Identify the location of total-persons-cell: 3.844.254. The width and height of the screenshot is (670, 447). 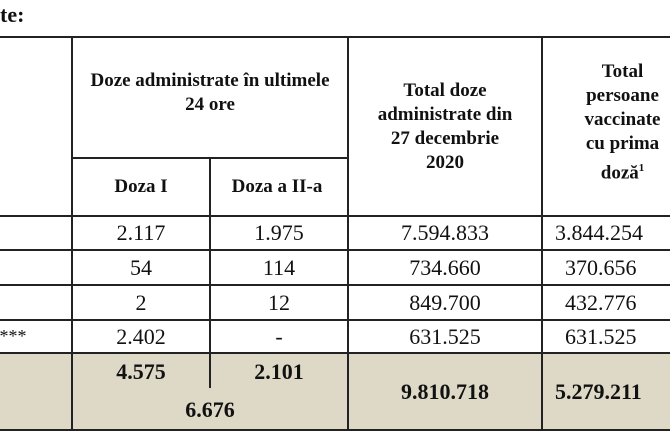
(599, 232).